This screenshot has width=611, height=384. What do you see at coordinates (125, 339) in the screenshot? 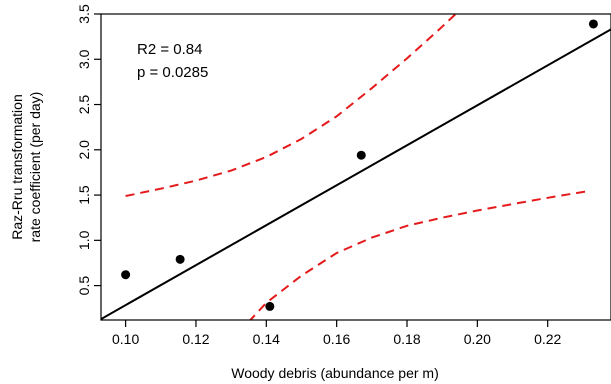
I see `x-tick-label: 0.10` at bounding box center [125, 339].